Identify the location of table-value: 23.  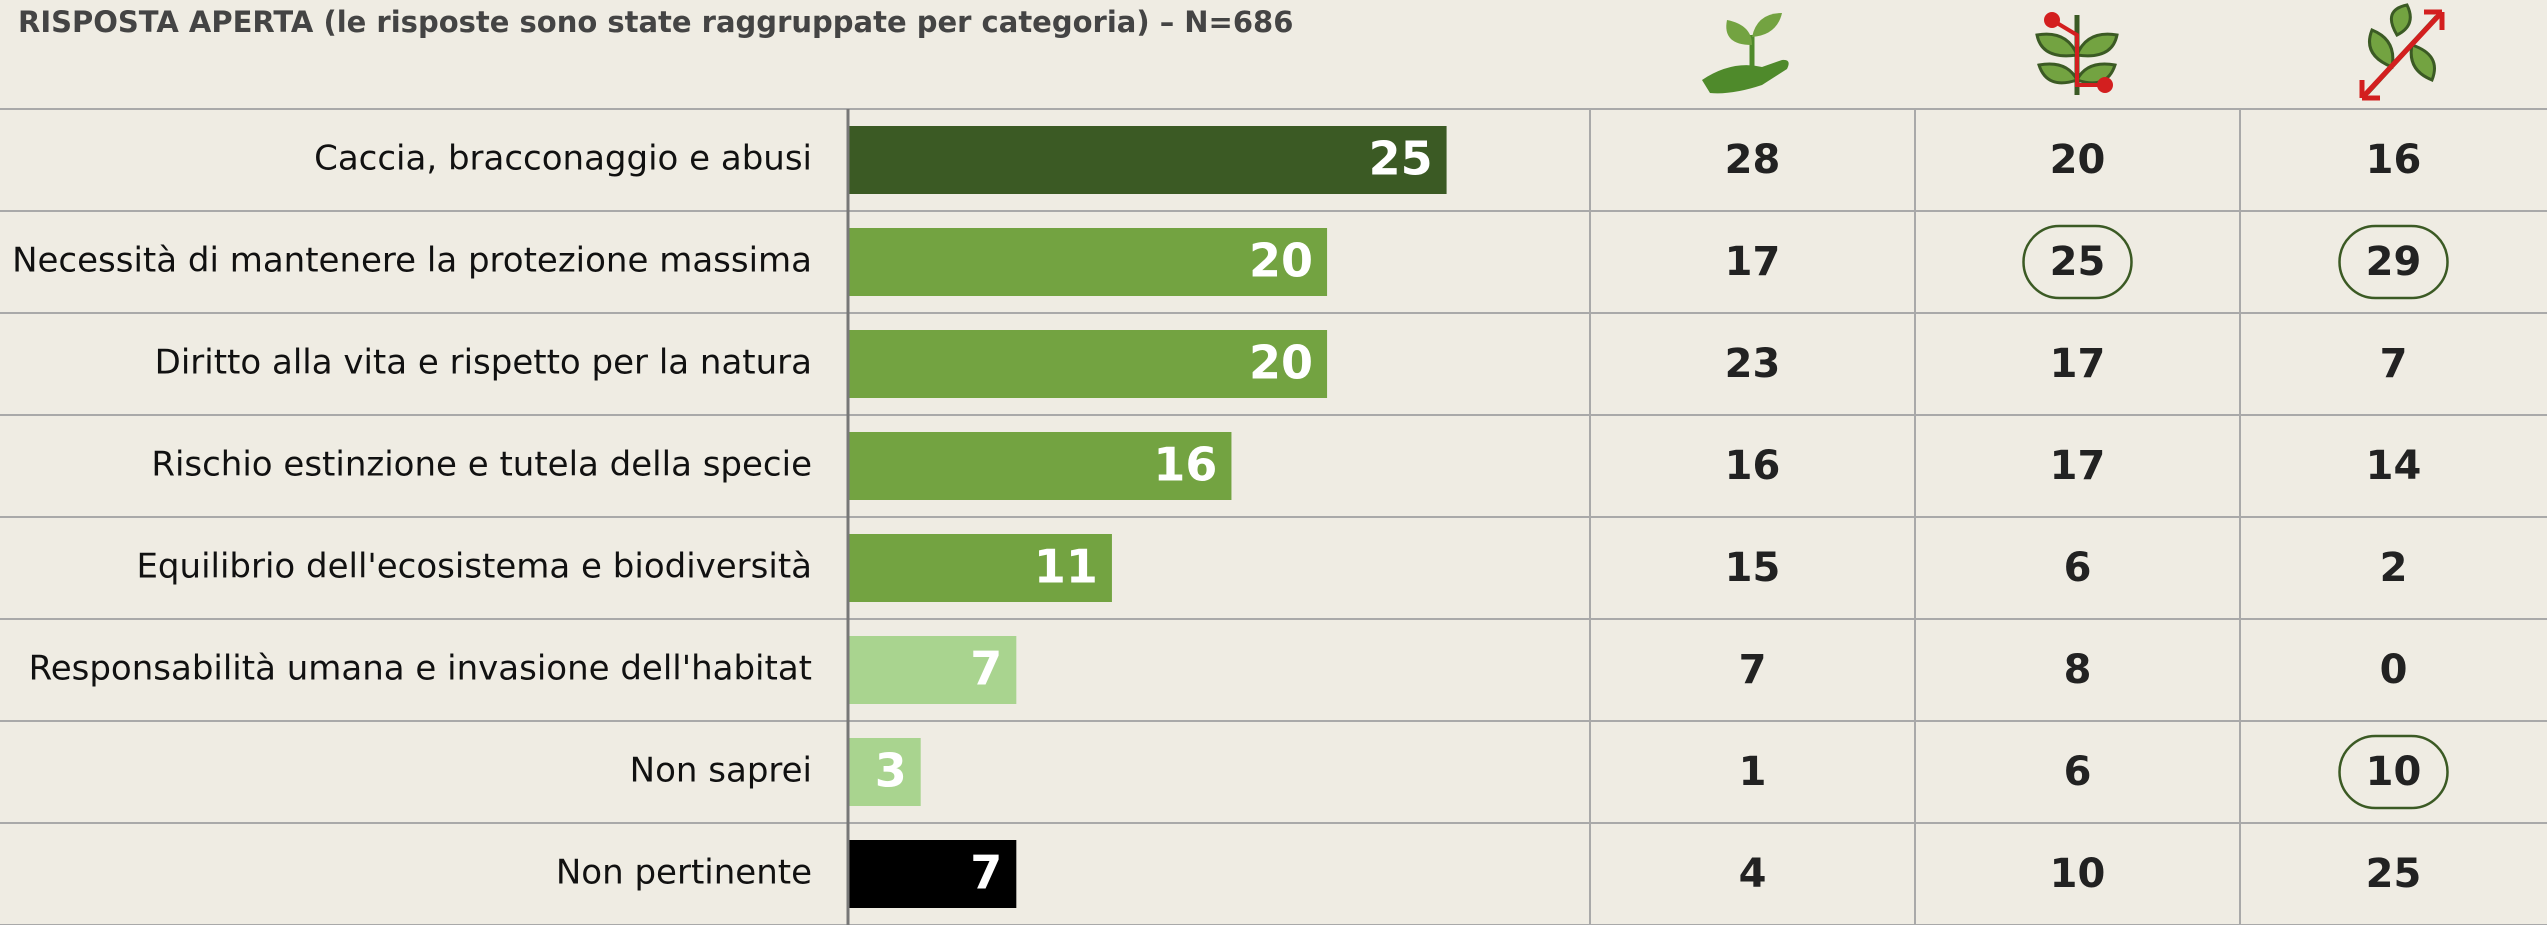
(1753, 364).